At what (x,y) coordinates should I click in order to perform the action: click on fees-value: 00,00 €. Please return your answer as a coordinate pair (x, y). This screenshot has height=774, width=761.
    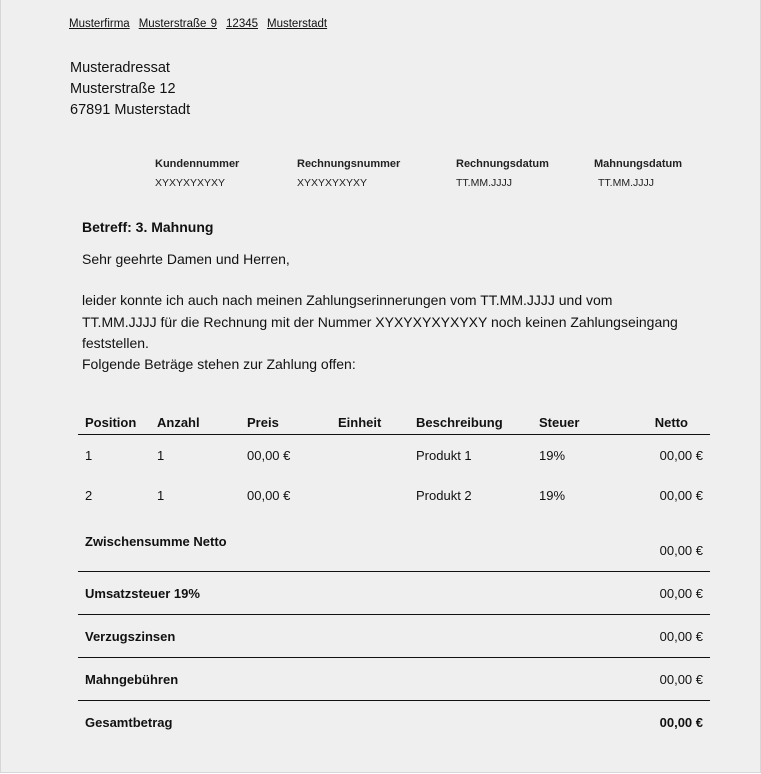
    Looking at the image, I should click on (681, 679).